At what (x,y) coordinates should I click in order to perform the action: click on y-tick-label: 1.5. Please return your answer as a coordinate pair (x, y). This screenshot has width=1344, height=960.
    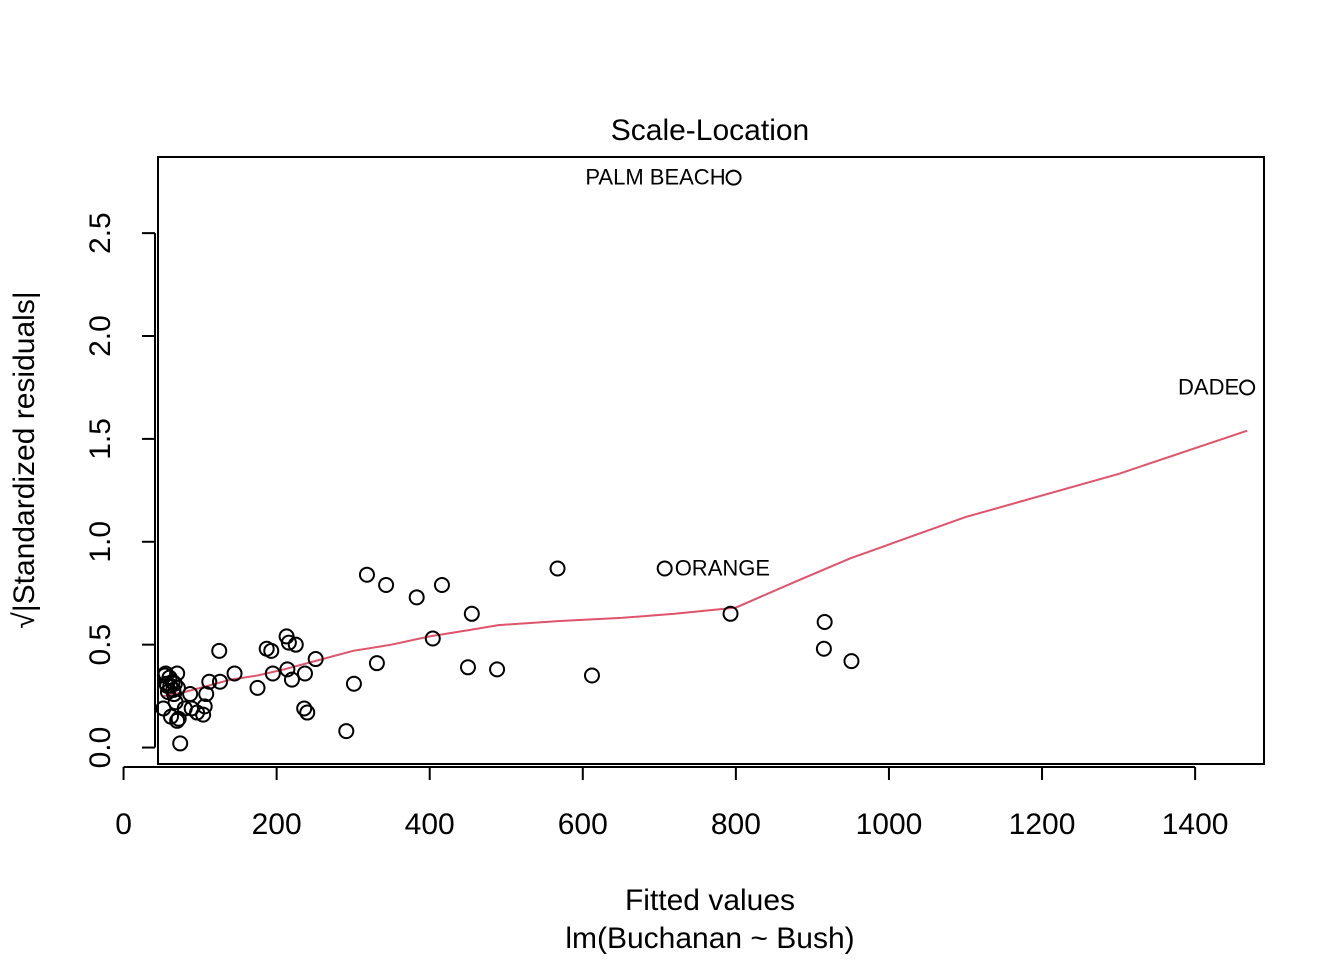
    Looking at the image, I should click on (100, 439).